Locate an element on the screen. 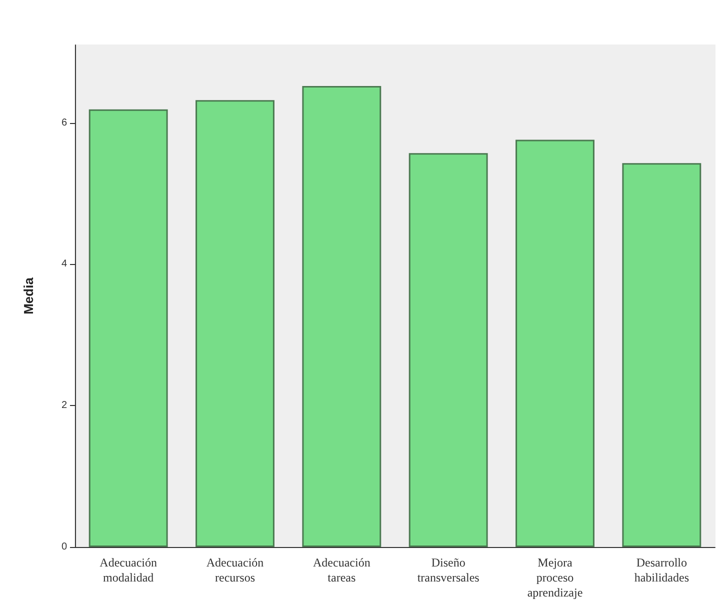 The width and height of the screenshot is (725, 610). x-tick-label: Adecuación modalidad is located at coordinates (128, 570).